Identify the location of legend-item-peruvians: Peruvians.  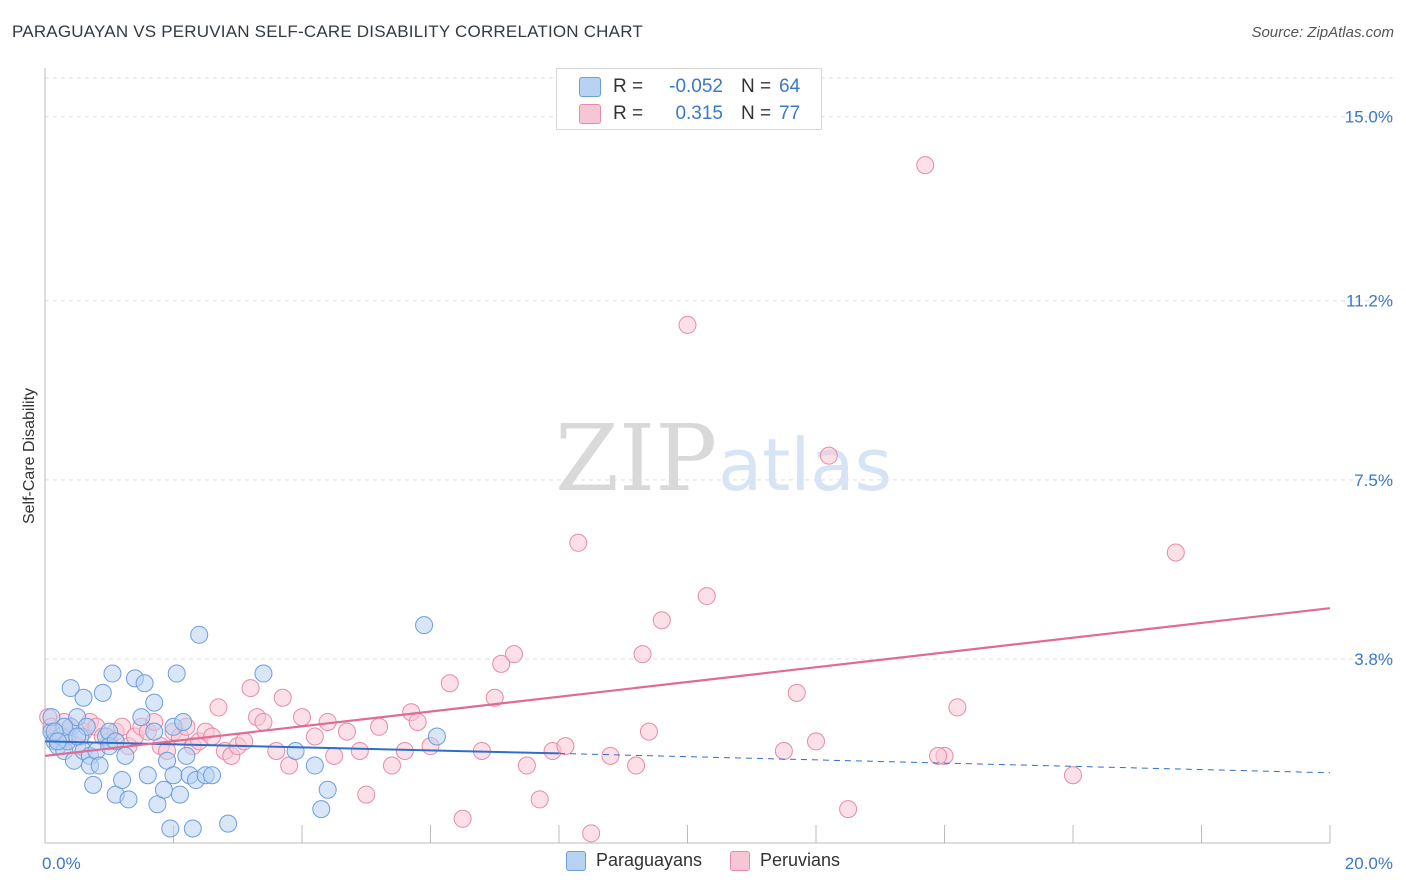
(785, 860).